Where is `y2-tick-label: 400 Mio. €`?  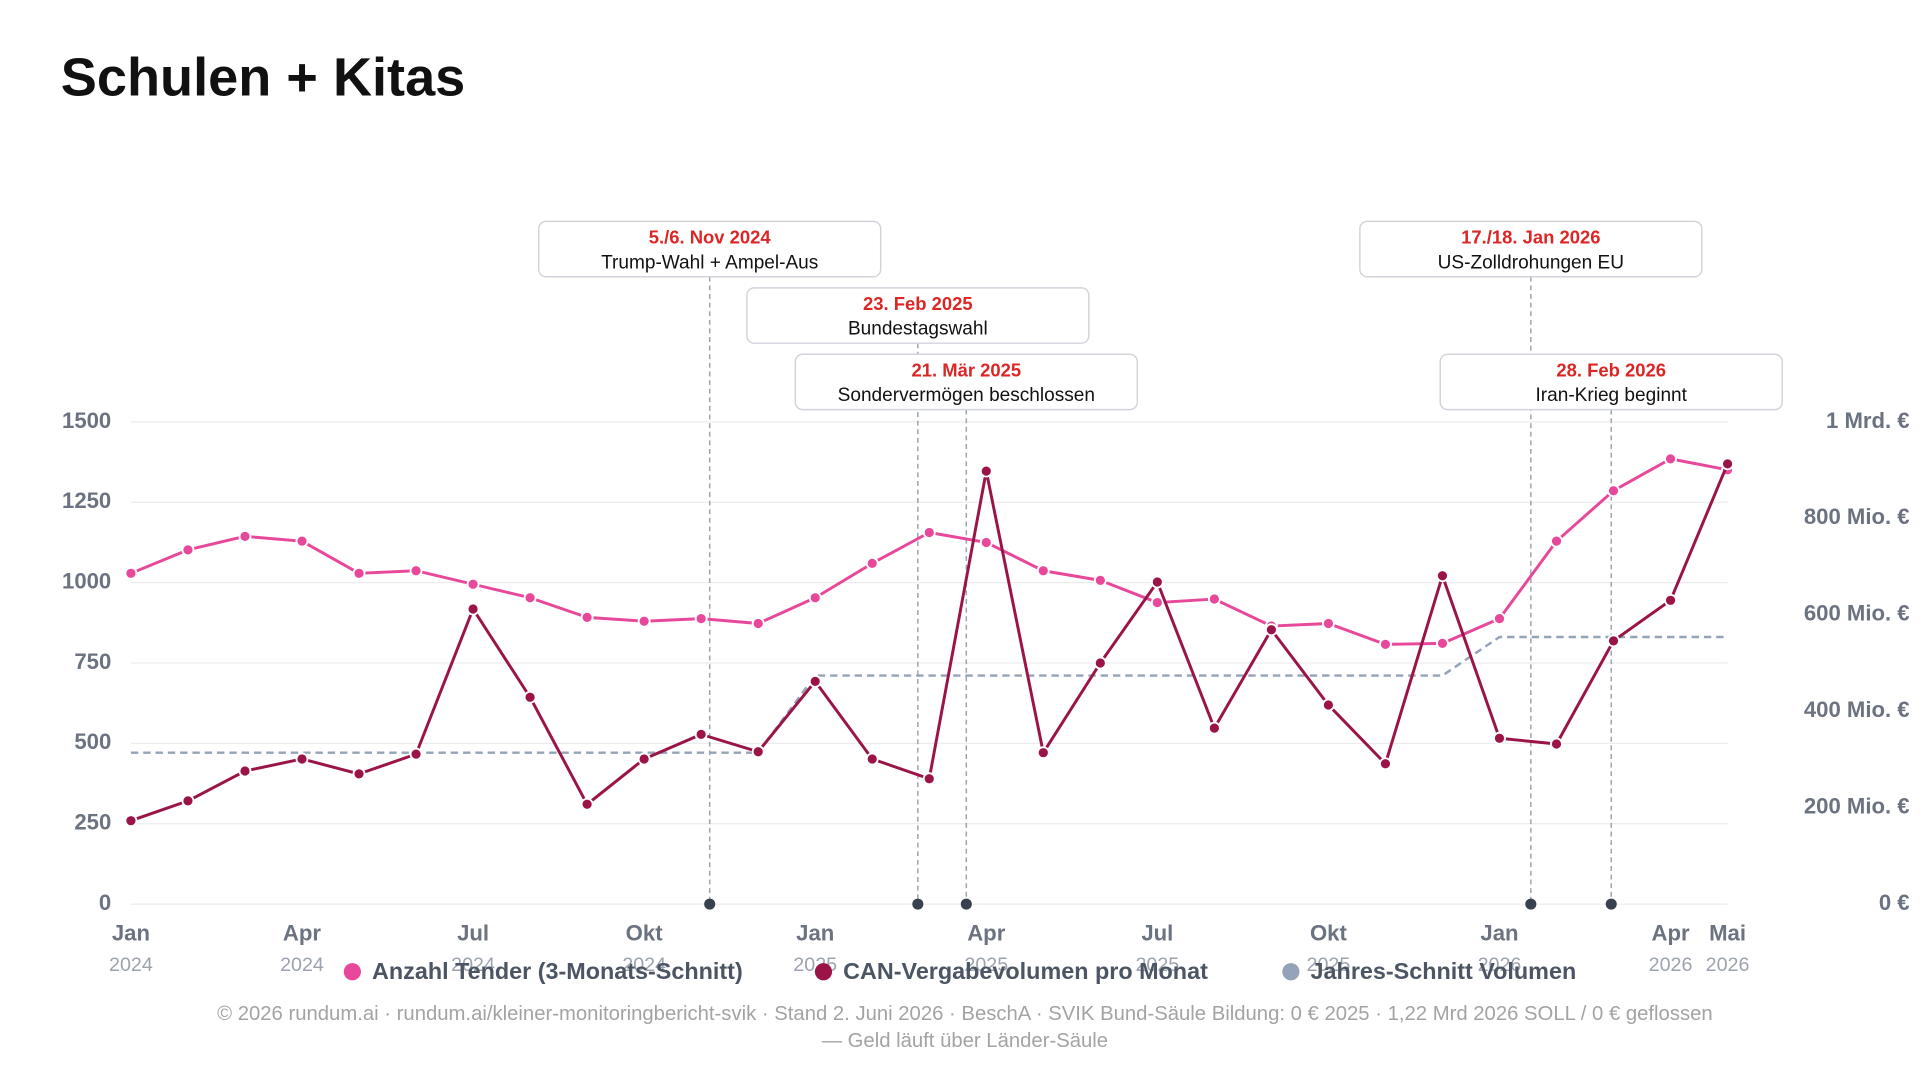 y2-tick-label: 400 Mio. € is located at coordinates (1857, 709).